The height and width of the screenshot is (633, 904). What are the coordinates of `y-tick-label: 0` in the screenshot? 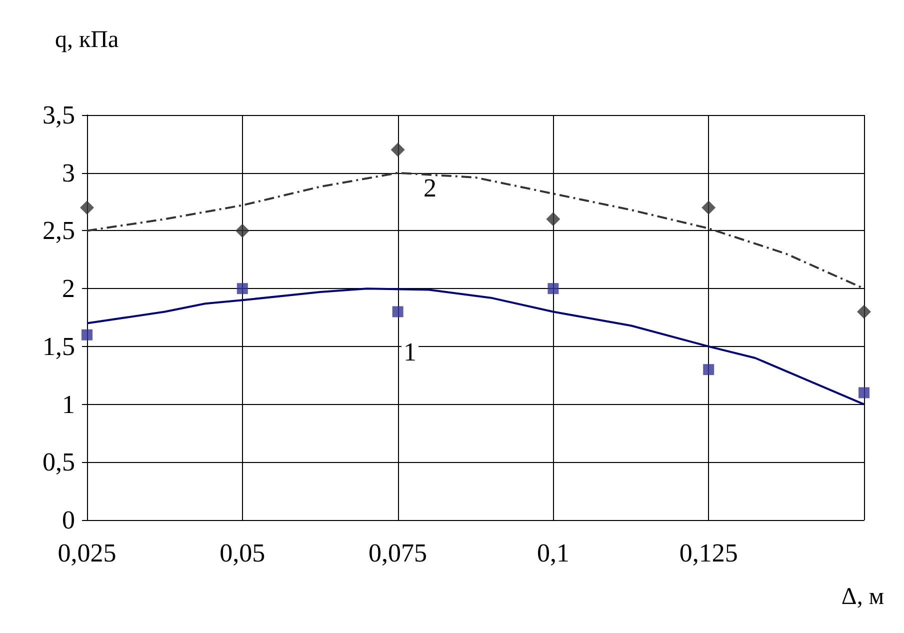 It's located at (68, 520).